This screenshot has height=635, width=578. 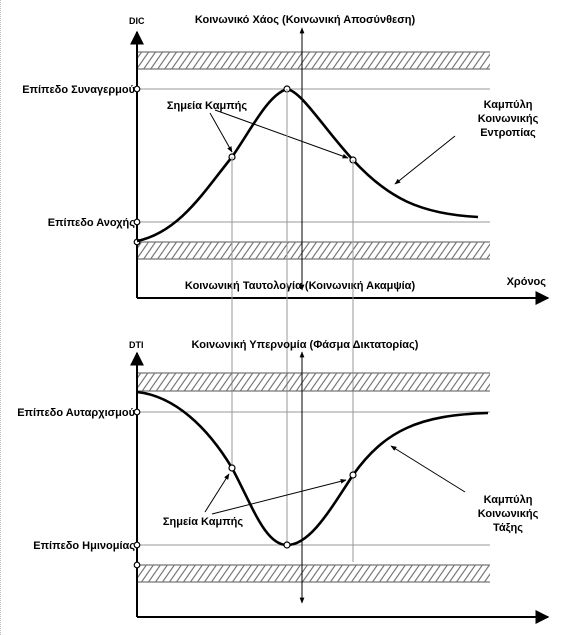 What do you see at coordinates (78, 90) in the screenshot?
I see `top-level-high-label: Επίπεδο Συναγερμού` at bounding box center [78, 90].